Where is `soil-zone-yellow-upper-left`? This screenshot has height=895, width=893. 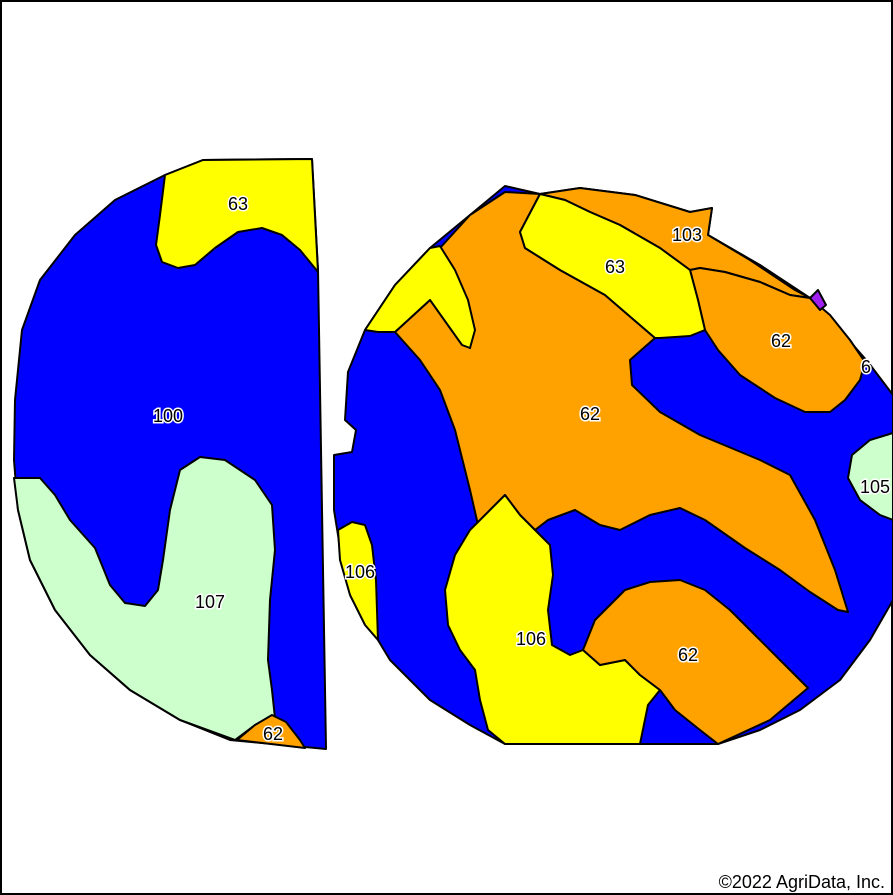
soil-zone-yellow-upper-left is located at coordinates (420, 297).